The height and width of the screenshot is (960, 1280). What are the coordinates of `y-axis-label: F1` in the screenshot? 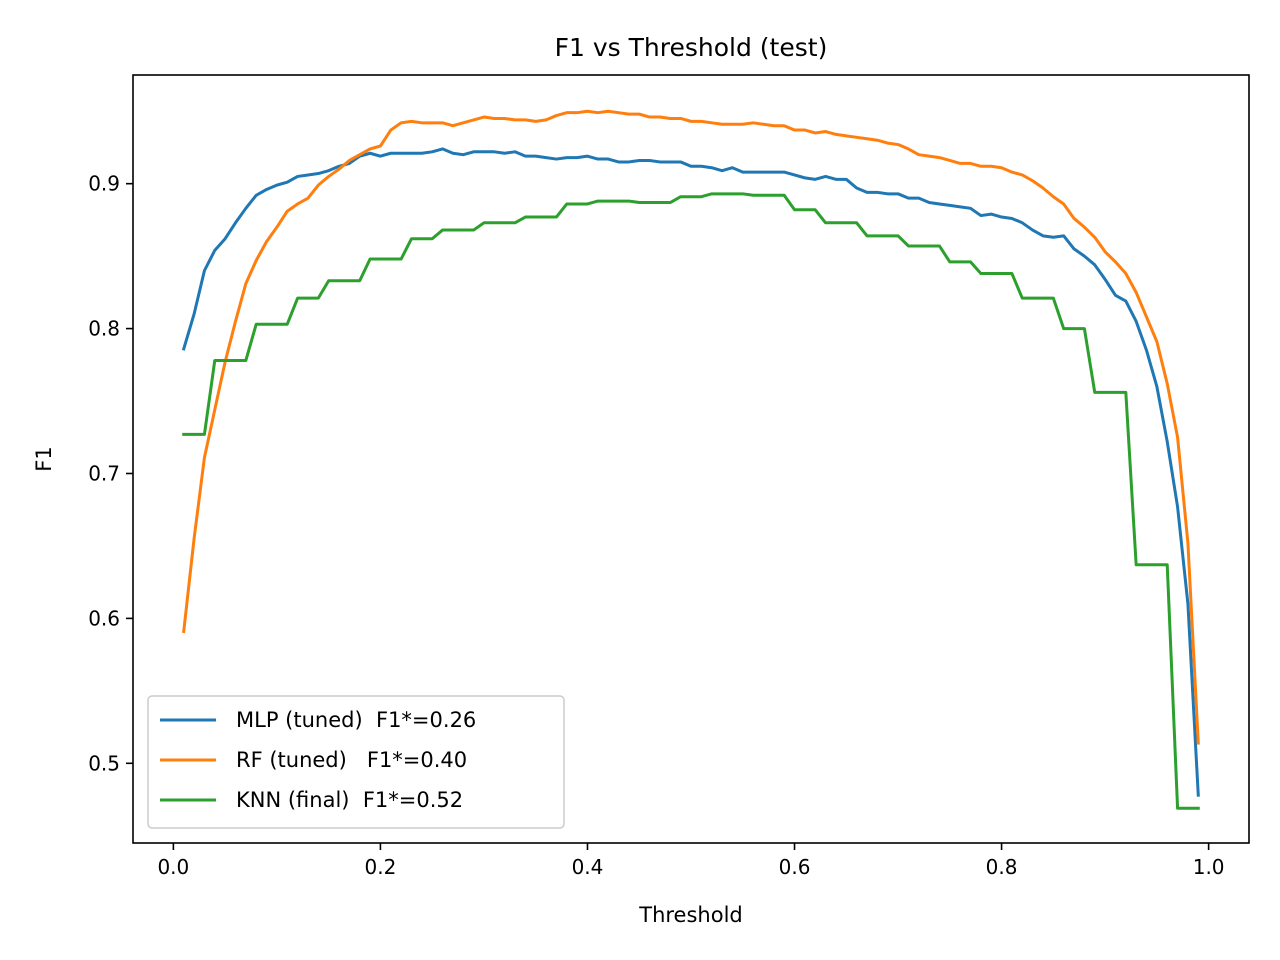 It's located at (44, 458).